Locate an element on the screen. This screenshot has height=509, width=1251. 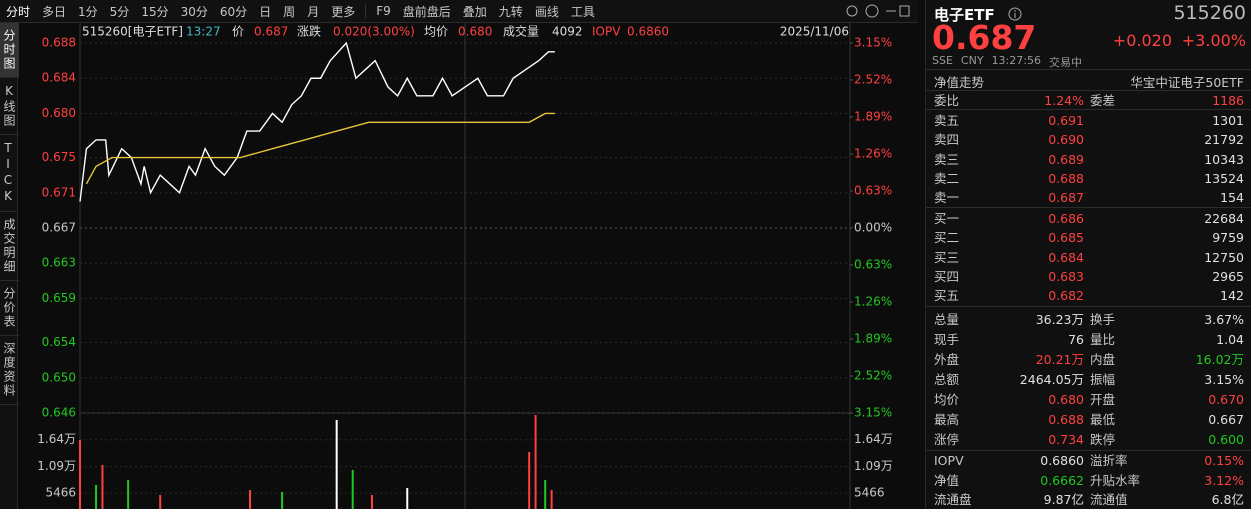
period-tab: 15分 is located at coordinates (155, 11).